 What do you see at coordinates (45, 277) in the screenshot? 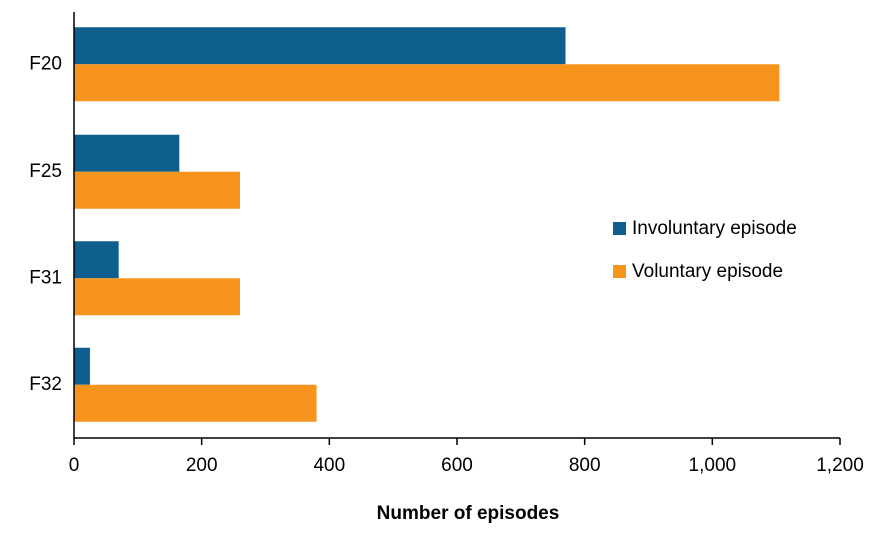
I see `y-tick-label: F31` at bounding box center [45, 277].